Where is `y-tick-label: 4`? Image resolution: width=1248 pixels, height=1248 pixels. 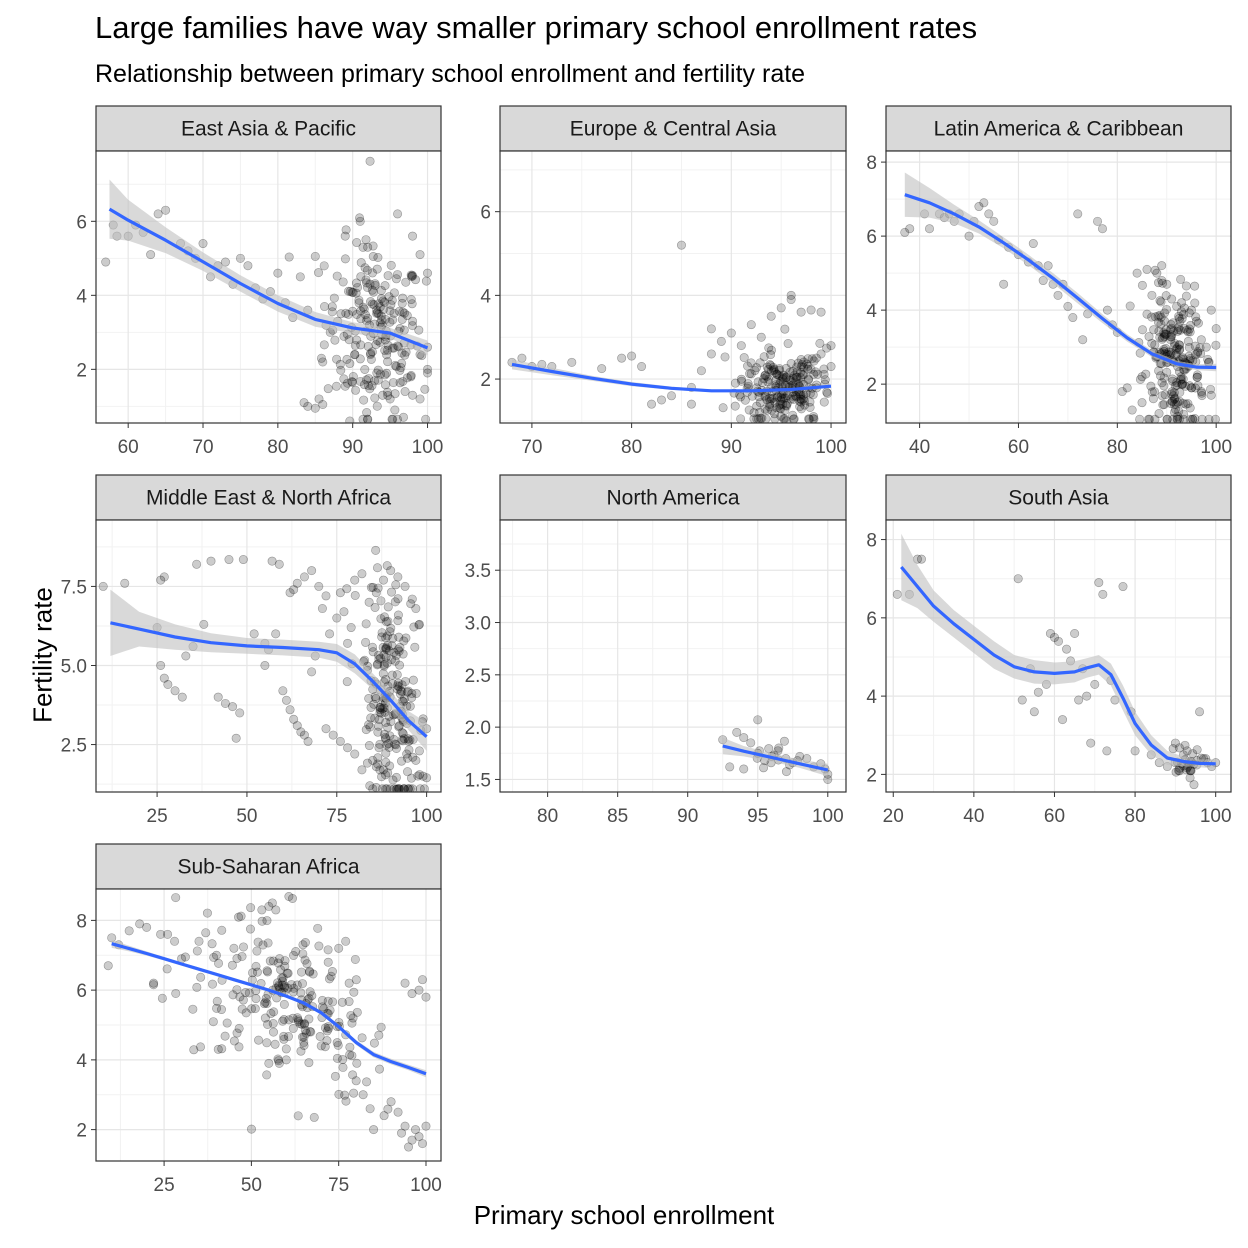 y-tick-label: 4 is located at coordinates (81, 1061).